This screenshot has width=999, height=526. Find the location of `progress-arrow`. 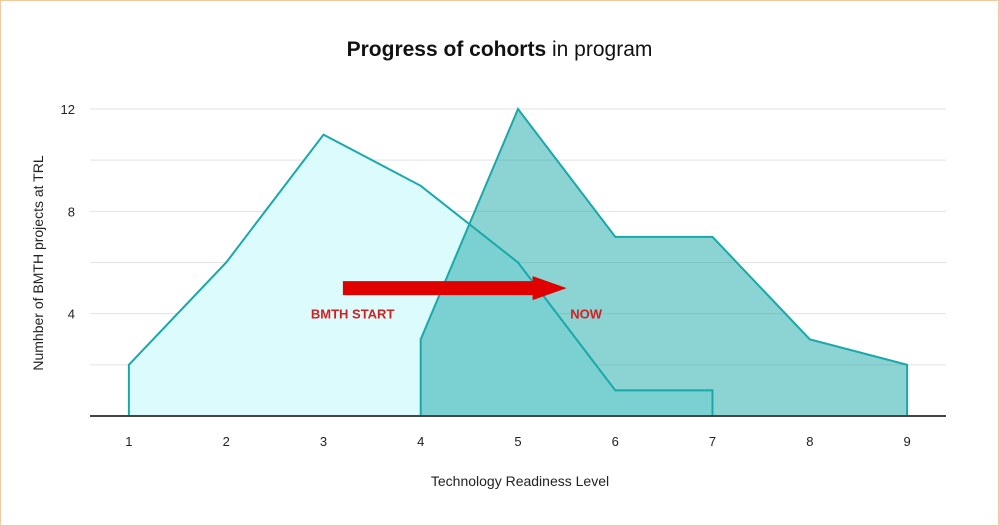

progress-arrow is located at coordinates (454, 288).